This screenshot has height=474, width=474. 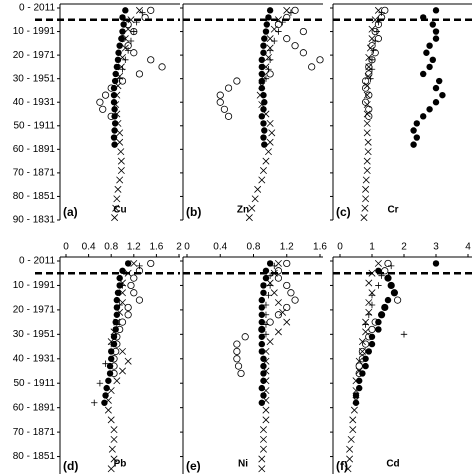 What do you see at coordinates (70, 466) in the screenshot?
I see `panel-label: (d)` at bounding box center [70, 466].